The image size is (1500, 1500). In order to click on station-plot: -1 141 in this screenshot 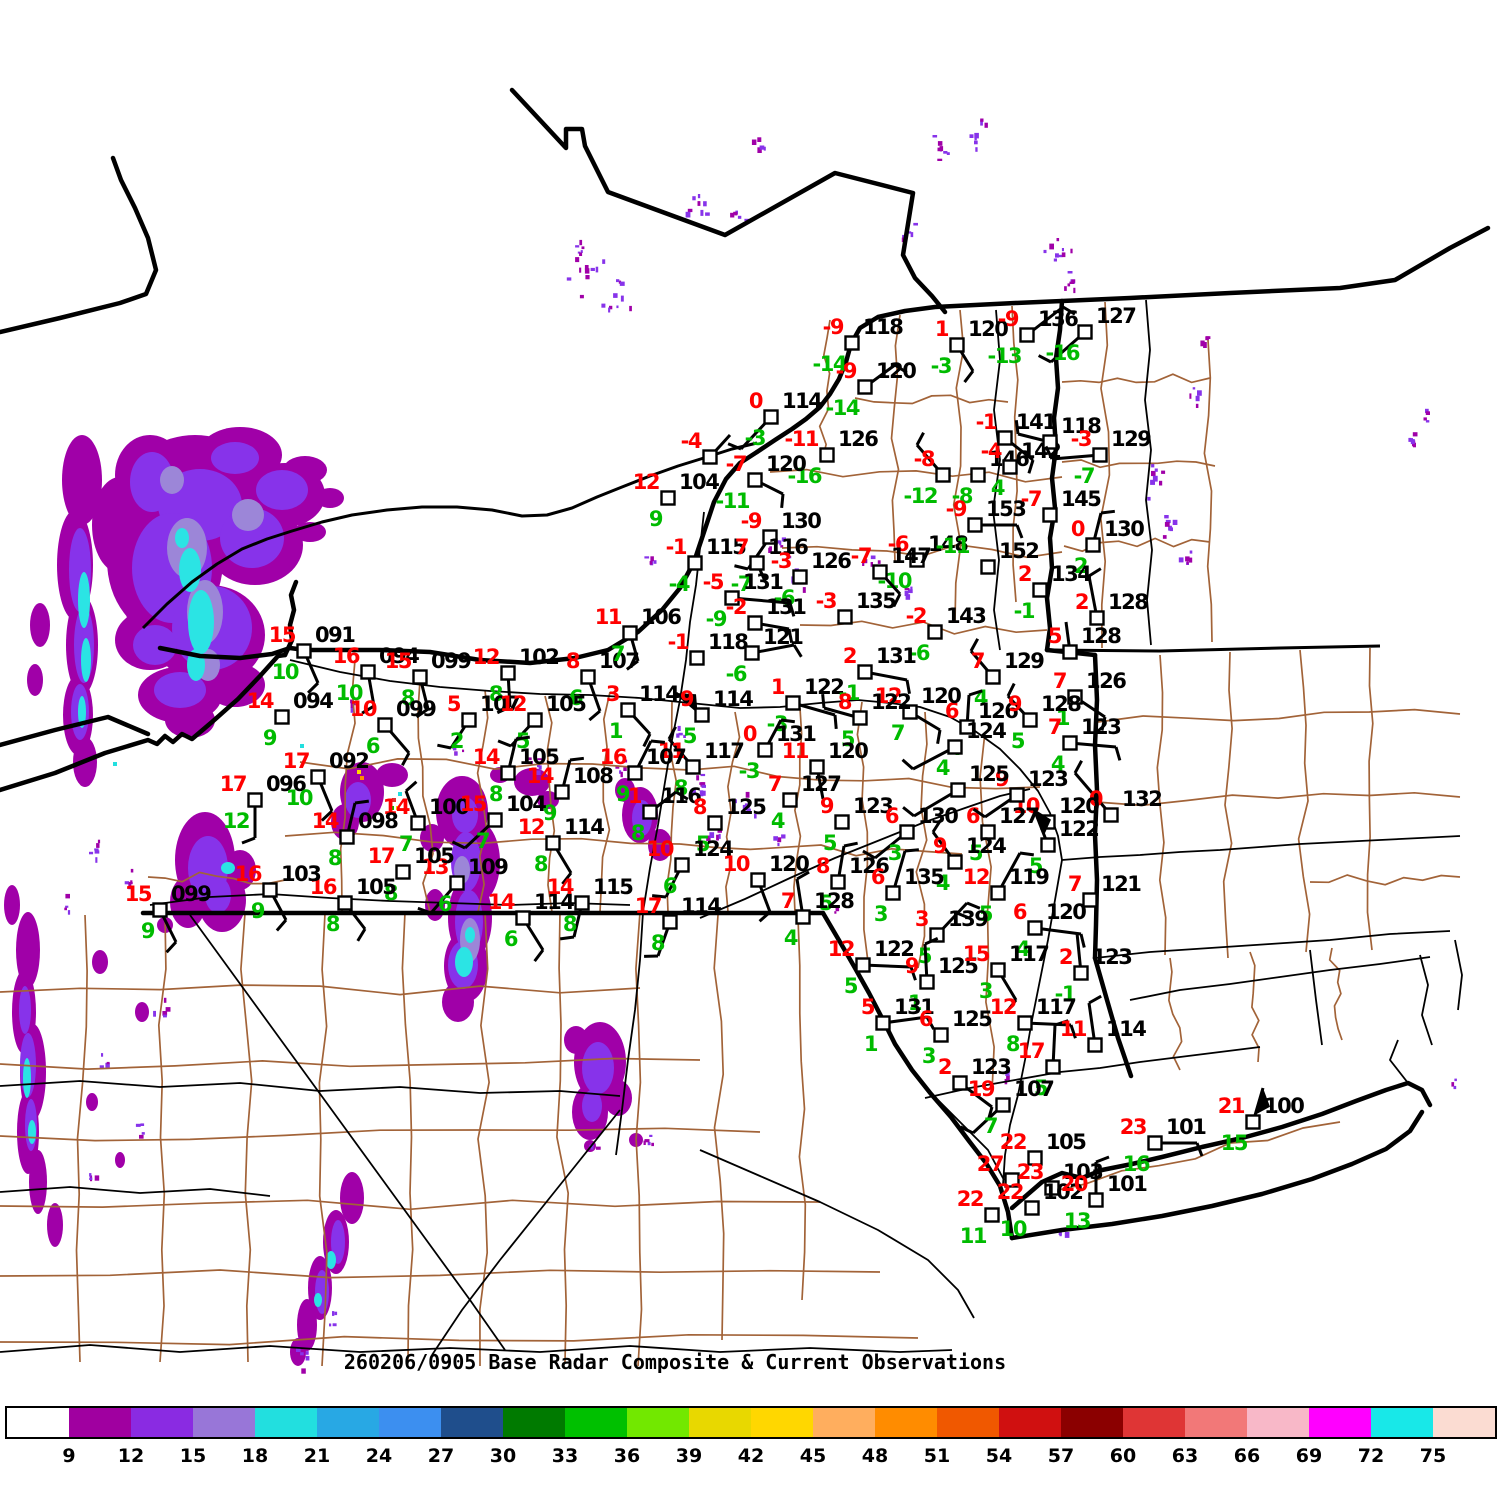, I will do `click(1017, 442)`.